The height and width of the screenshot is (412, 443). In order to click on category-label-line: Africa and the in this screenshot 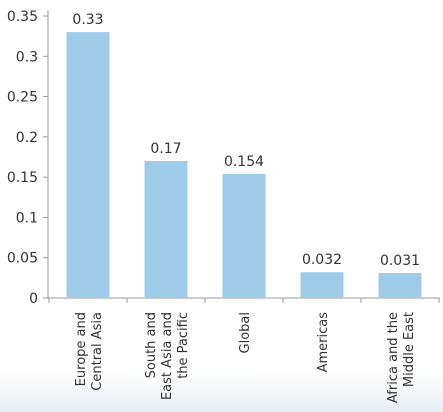, I will do `click(393, 357)`.